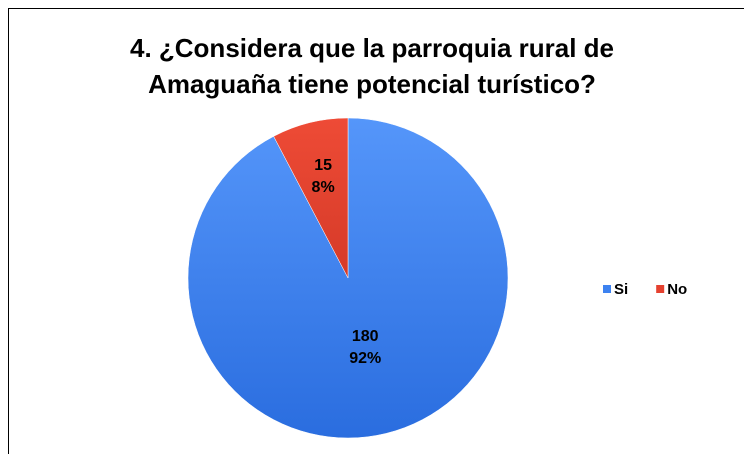 The image size is (744, 454). What do you see at coordinates (323, 187) in the screenshot?
I see `data-label-percent: 8%` at bounding box center [323, 187].